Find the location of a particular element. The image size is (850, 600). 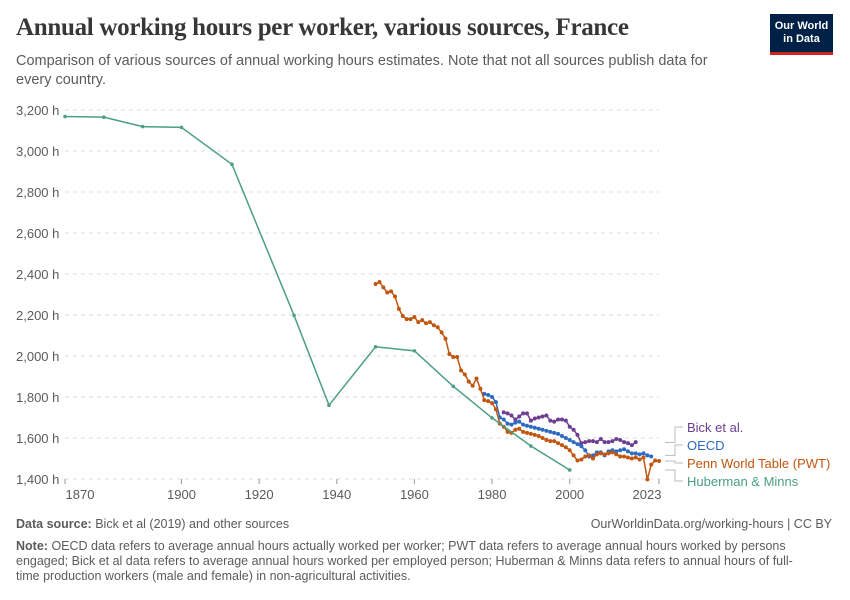

legend-label: Bick et al. is located at coordinates (715, 427).